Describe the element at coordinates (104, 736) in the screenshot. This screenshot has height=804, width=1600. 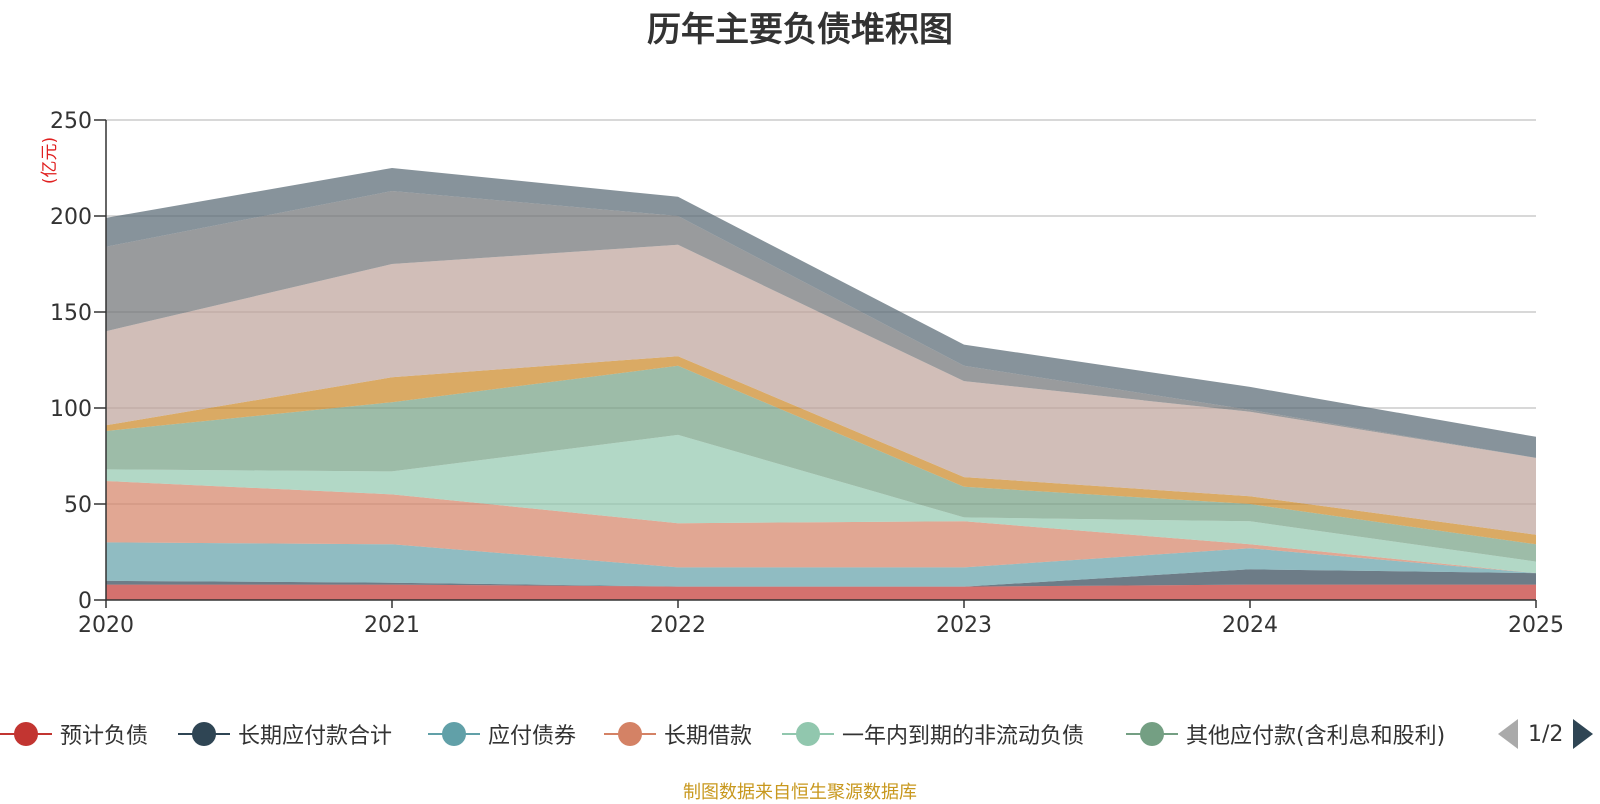
I see `legend-label: 预计负债` at that location.